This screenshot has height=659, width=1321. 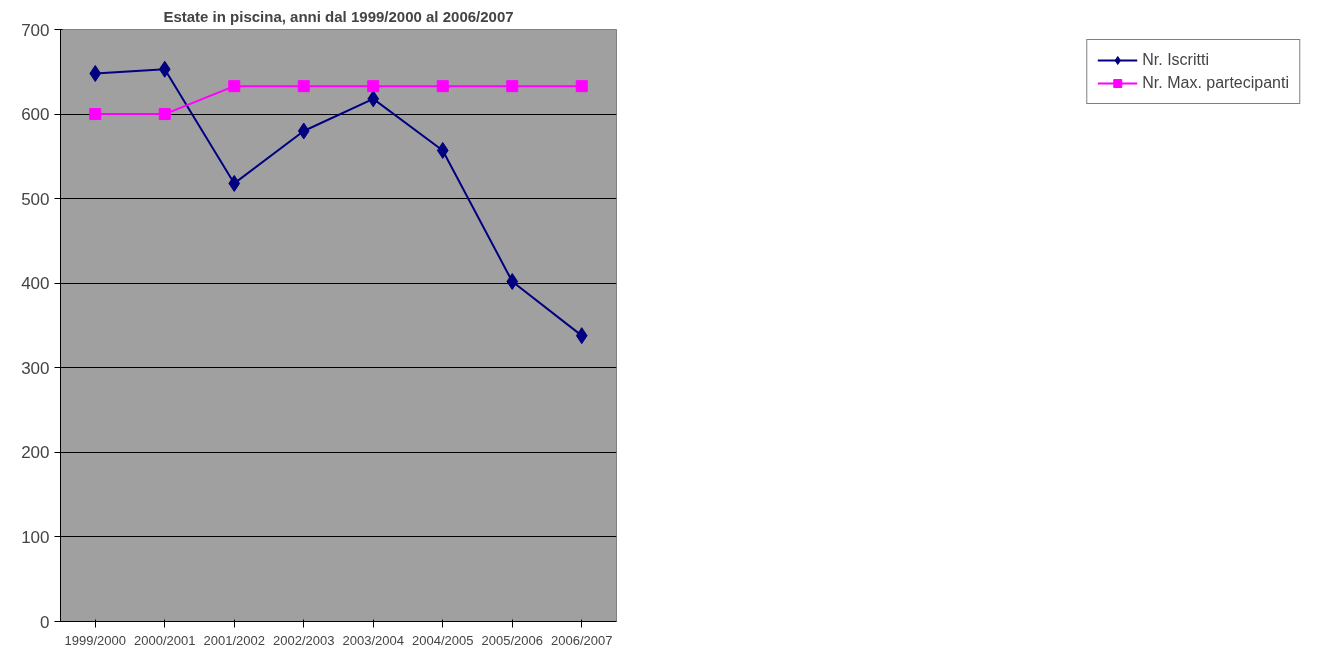 I want to click on x-tick-label: 2004/2005, so click(x=443, y=640).